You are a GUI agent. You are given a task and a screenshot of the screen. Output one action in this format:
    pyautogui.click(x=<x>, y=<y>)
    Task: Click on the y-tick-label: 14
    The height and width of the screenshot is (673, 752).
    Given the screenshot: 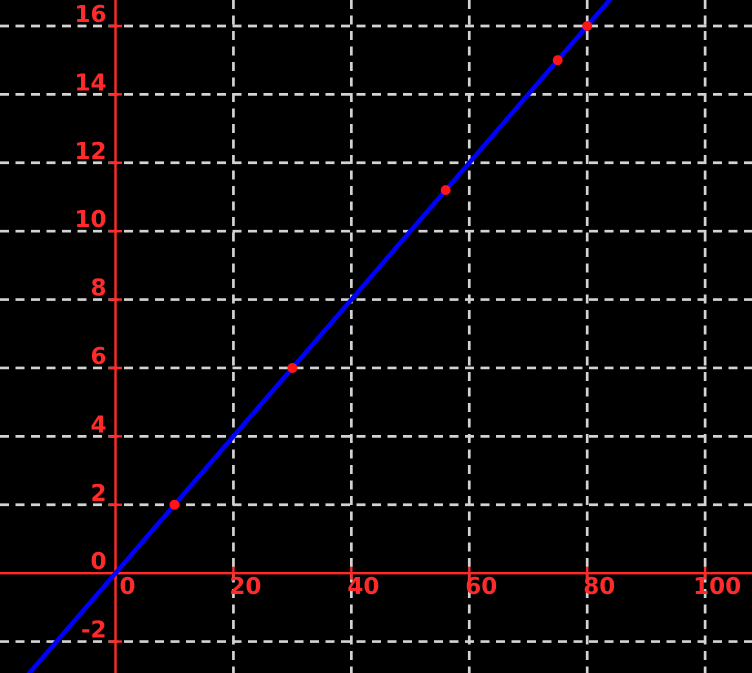 What is the action you would take?
    pyautogui.click(x=90, y=83)
    